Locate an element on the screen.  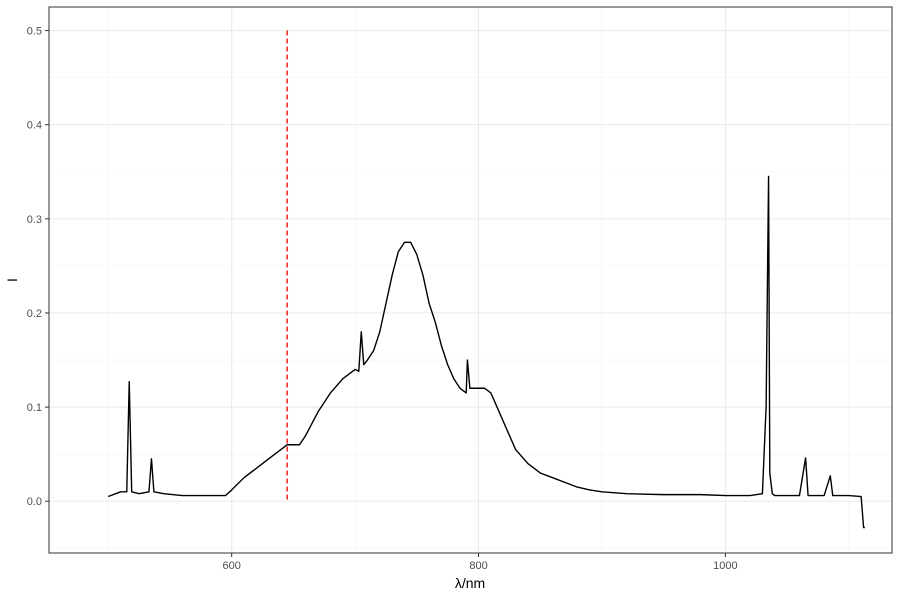
y-tick-label: 0.3 is located at coordinates (34, 220).